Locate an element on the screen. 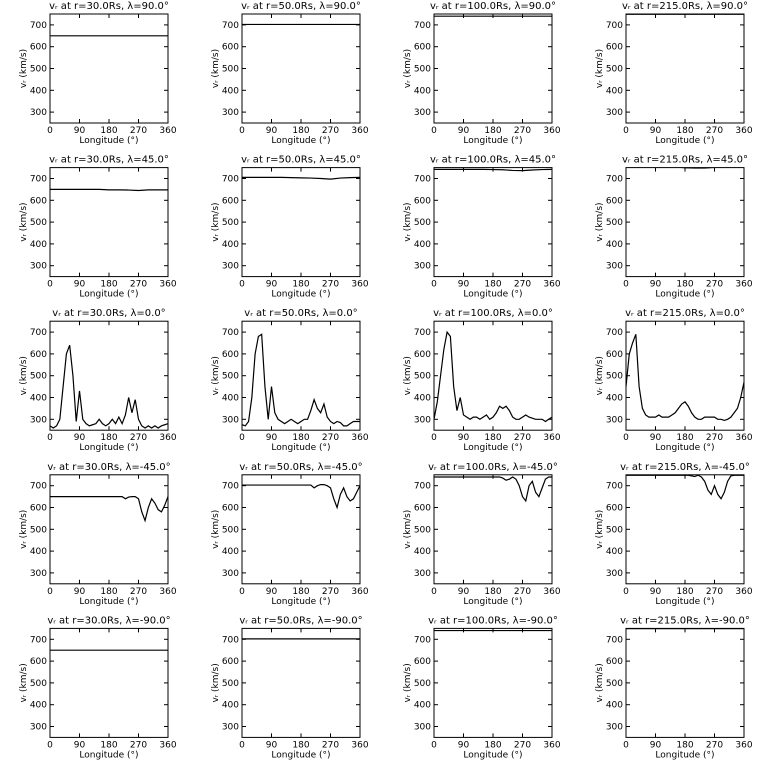 This screenshot has height=768, width=768. panel-title: vᵣ at r=30.0Rs, λ=-90.0° is located at coordinates (108, 620).